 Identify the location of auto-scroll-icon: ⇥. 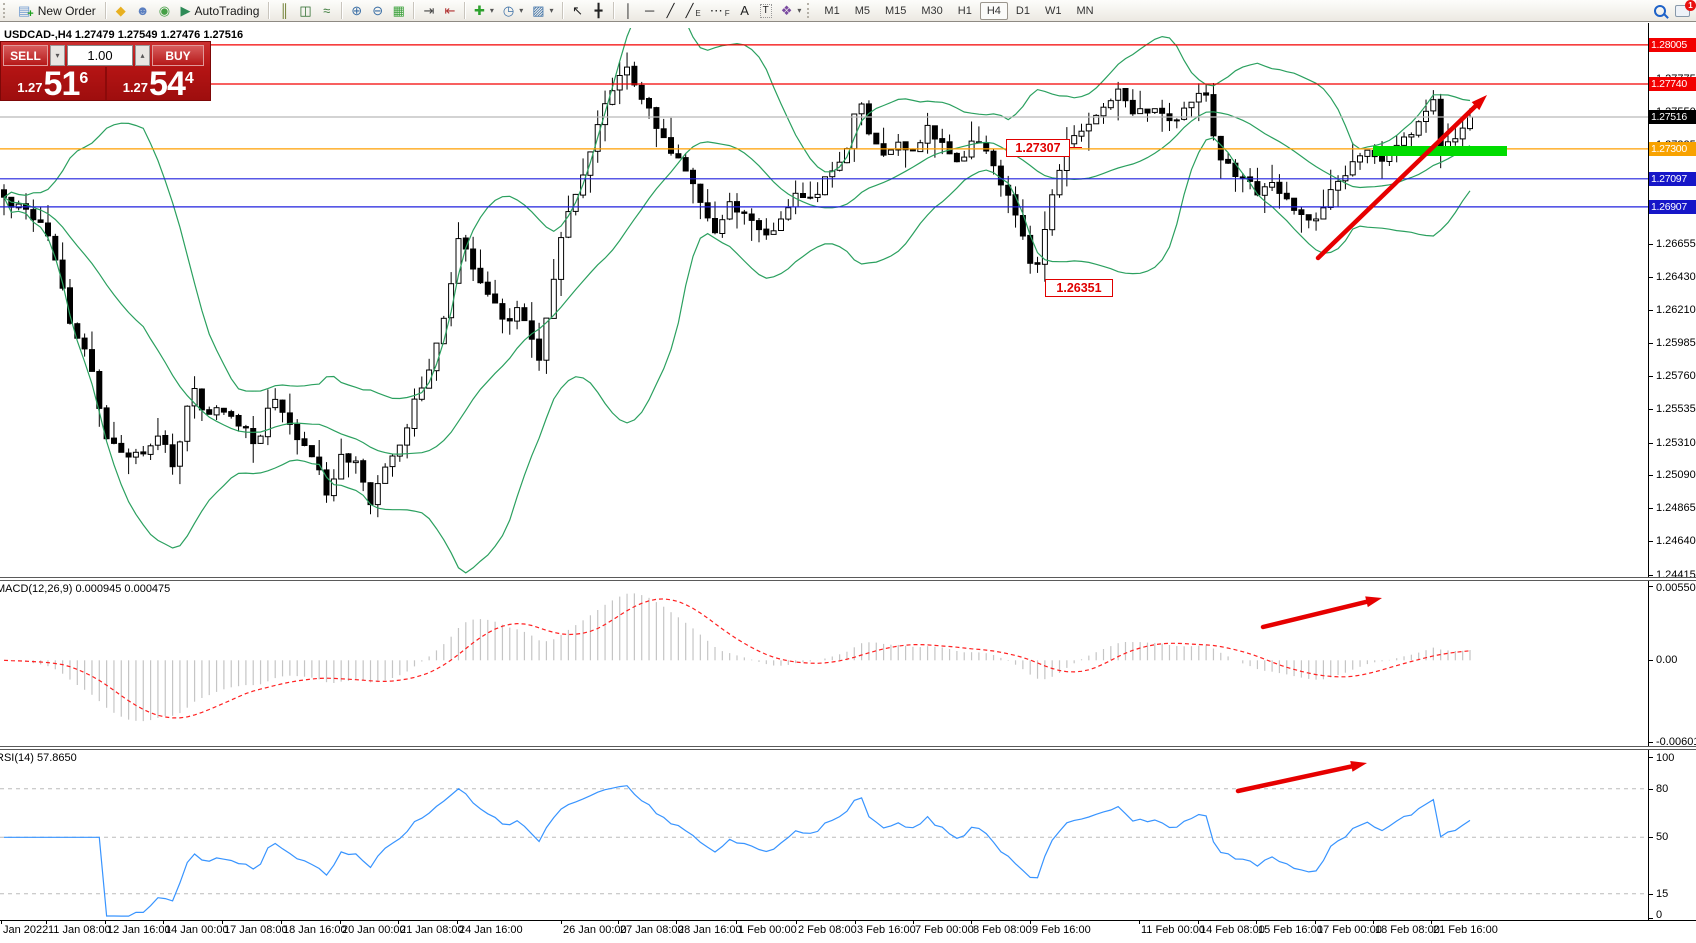
(429, 10).